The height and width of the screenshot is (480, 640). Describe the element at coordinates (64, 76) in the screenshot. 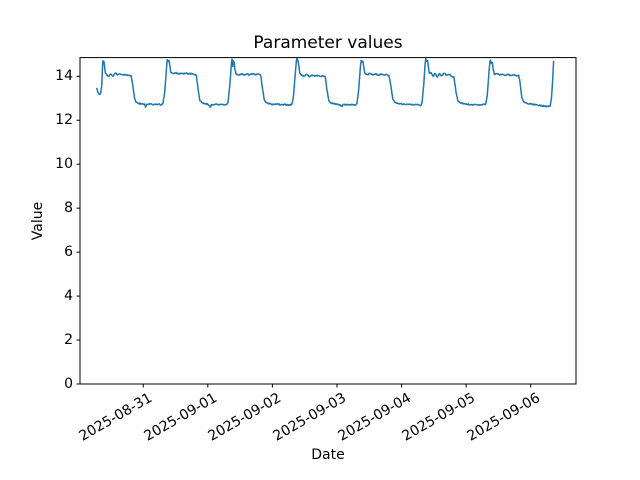

I see `y-tick-label: 14` at that location.